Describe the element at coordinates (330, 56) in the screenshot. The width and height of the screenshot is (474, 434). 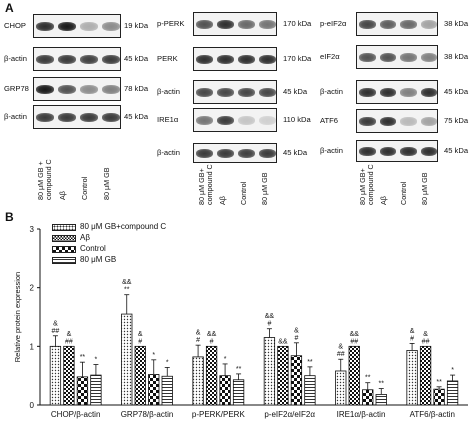
I see `blot-label: eIF2α` at that location.